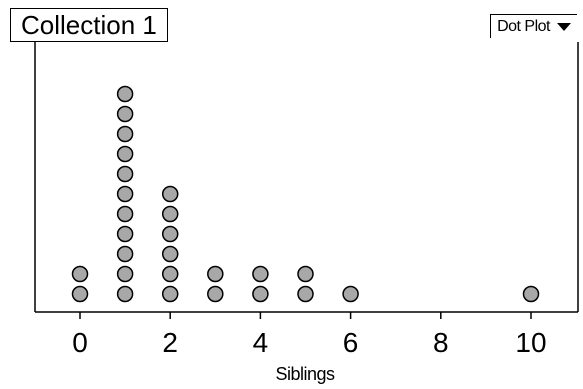  I want to click on x-tick-label: 6, so click(351, 342).